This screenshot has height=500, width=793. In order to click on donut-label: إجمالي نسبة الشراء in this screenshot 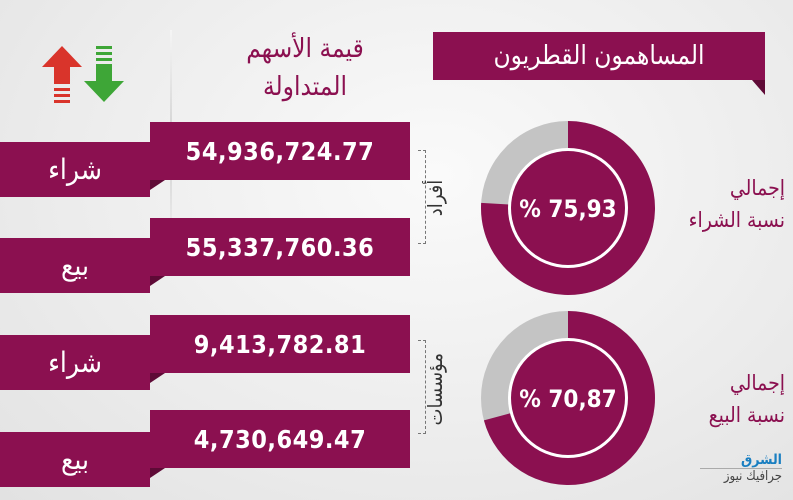, I will do `click(735, 204)`.